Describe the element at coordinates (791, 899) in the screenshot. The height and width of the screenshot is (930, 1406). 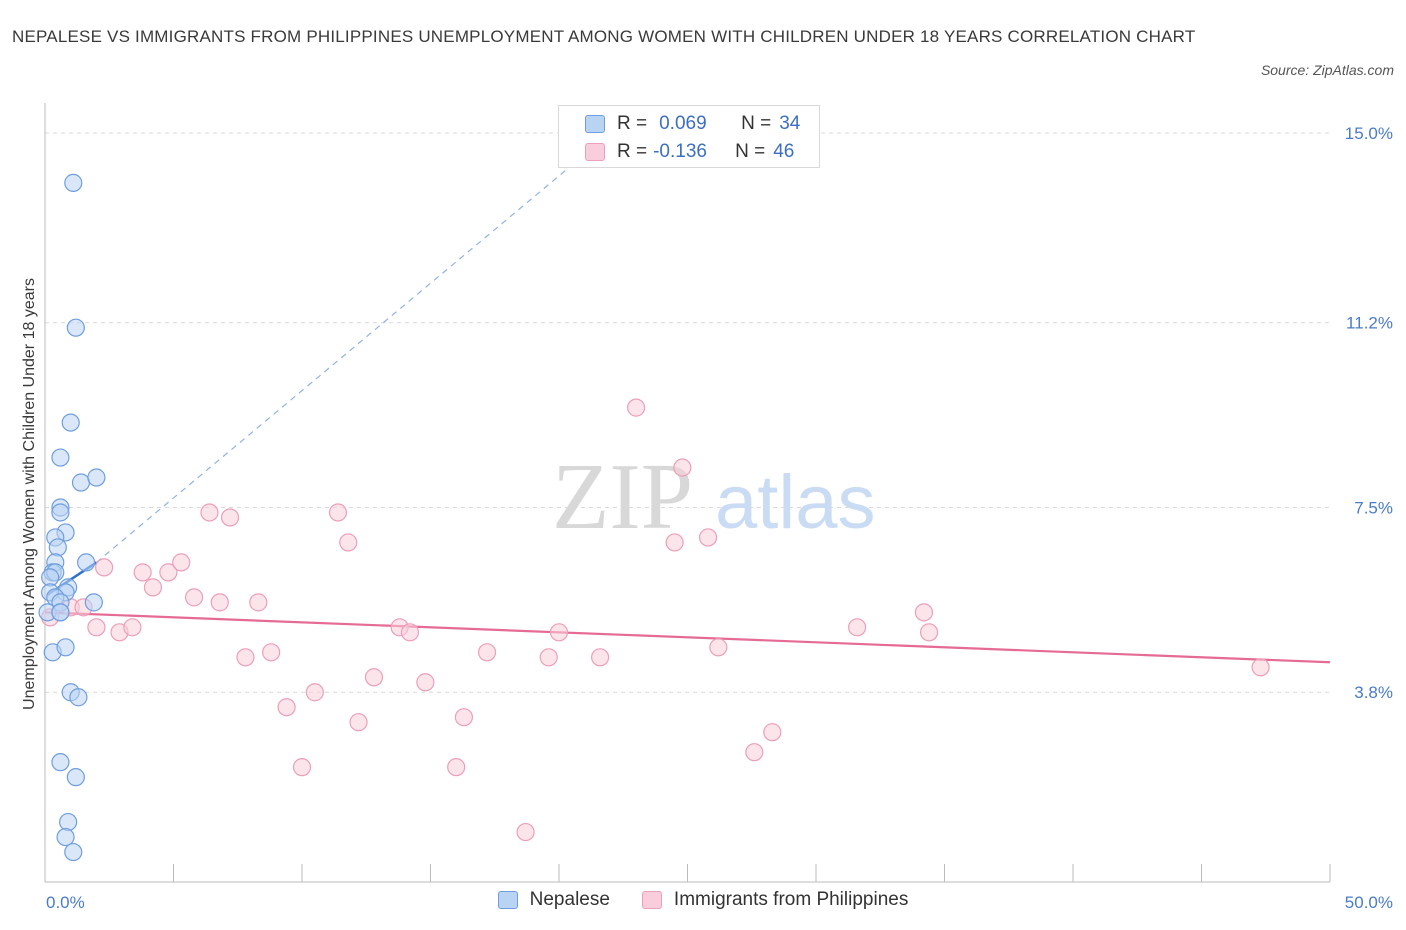
I see `legend-label-philippines: Immigrants from Philippines` at that location.